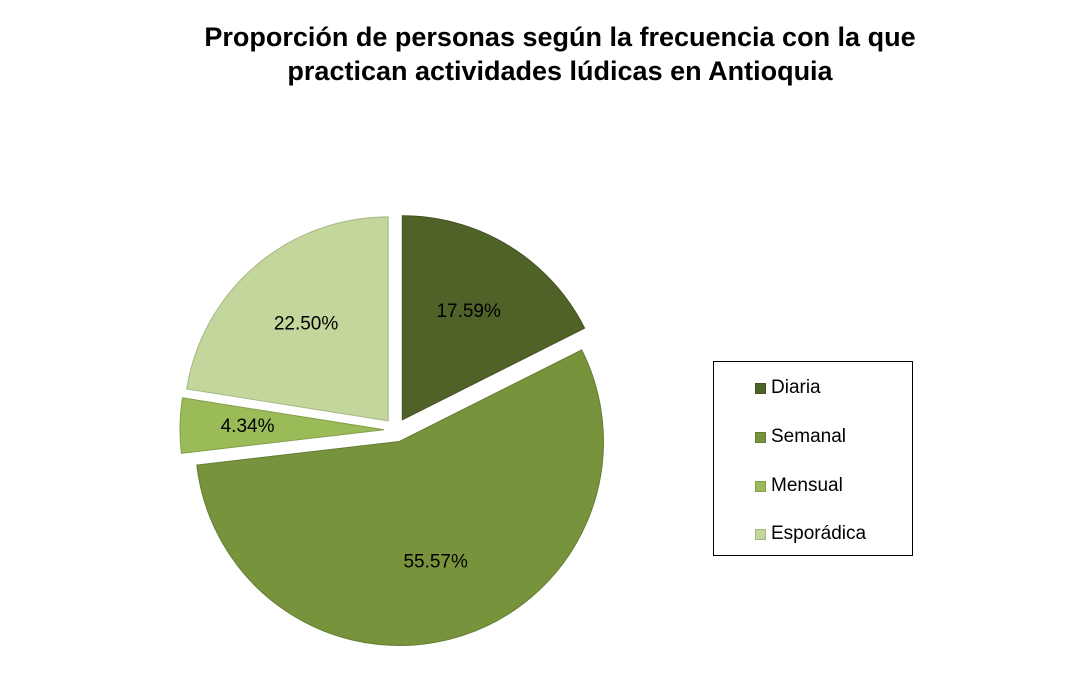  I want to click on data-label-mensual: 4.34%, so click(248, 426).